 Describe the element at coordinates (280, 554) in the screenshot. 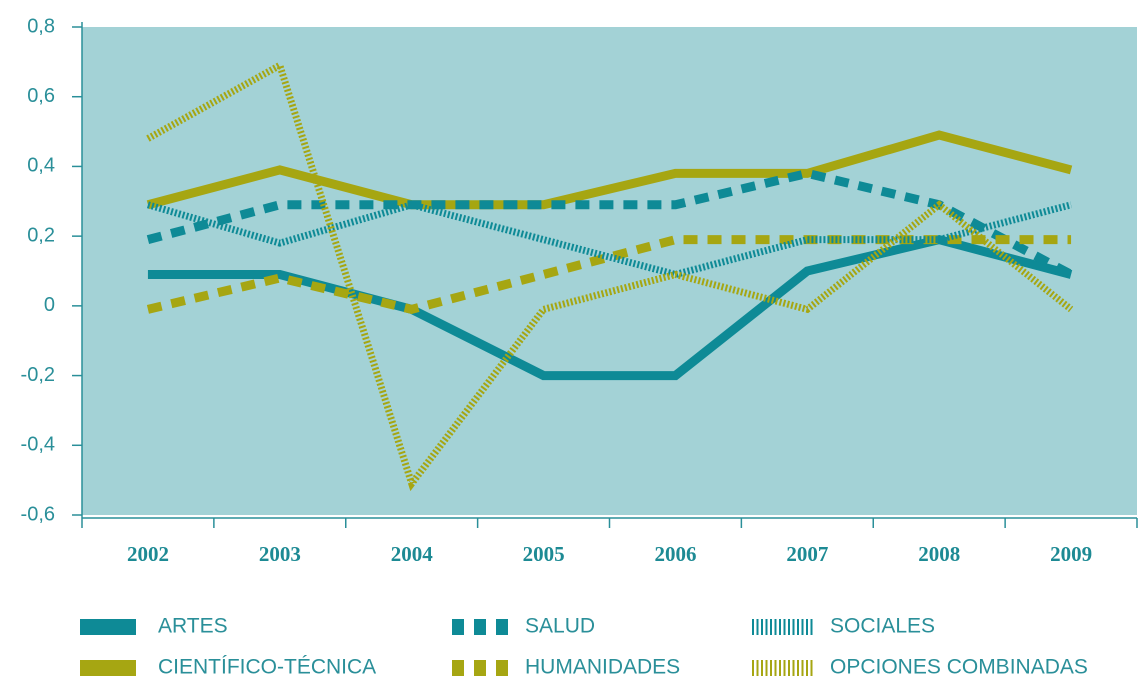

I see `x-tick-label: 2003` at that location.